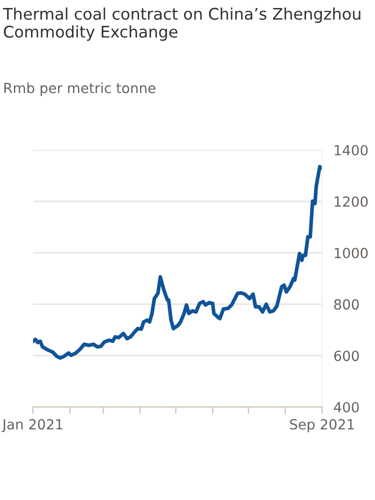 The image size is (375, 500). I want to click on x-tick-label: Sep 2021, so click(322, 425).